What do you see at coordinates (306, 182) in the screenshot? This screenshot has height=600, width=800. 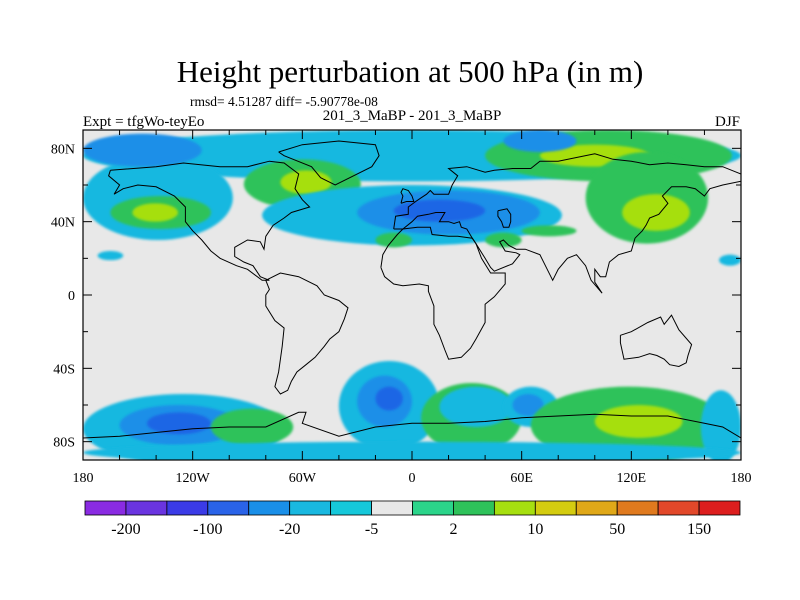 I see `contour-region-n-america-peak` at bounding box center [306, 182].